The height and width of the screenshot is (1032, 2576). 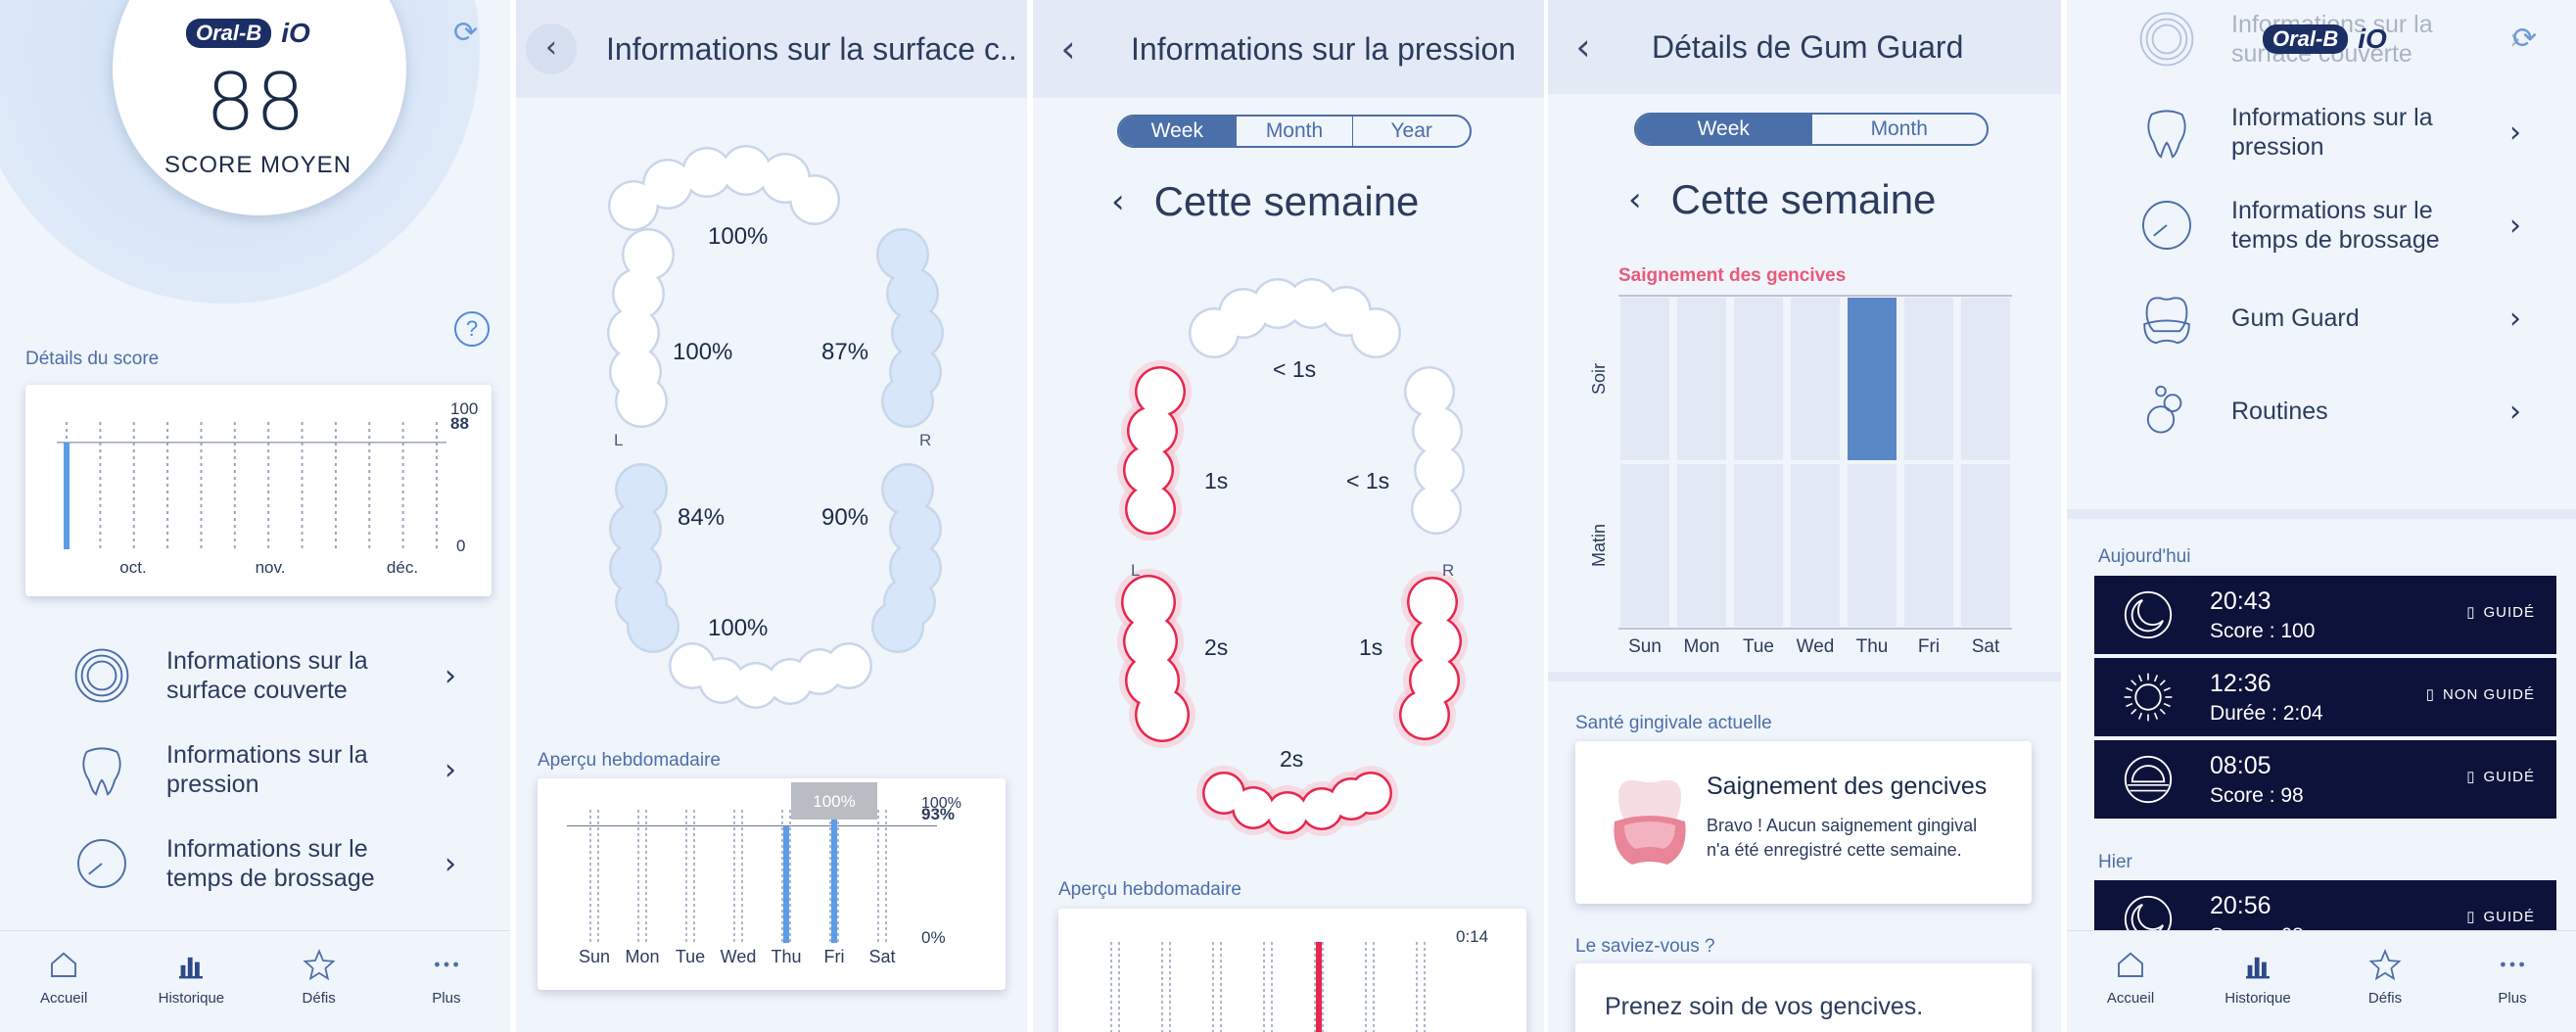 I want to click on more-icon, so click(x=2512, y=965).